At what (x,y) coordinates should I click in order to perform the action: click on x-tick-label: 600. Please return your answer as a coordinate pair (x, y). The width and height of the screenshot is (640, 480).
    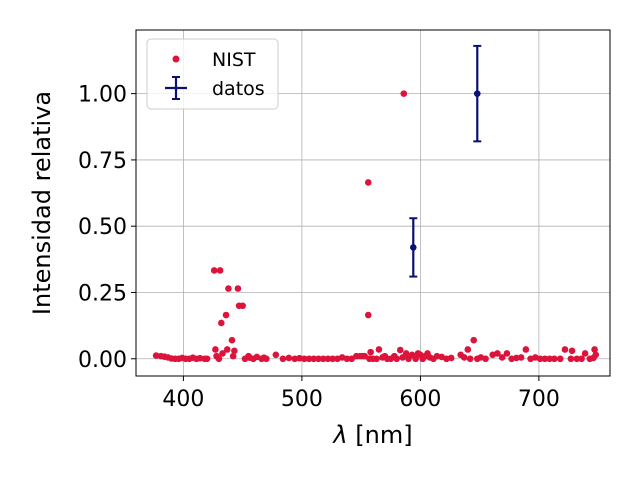
    Looking at the image, I should click on (420, 399).